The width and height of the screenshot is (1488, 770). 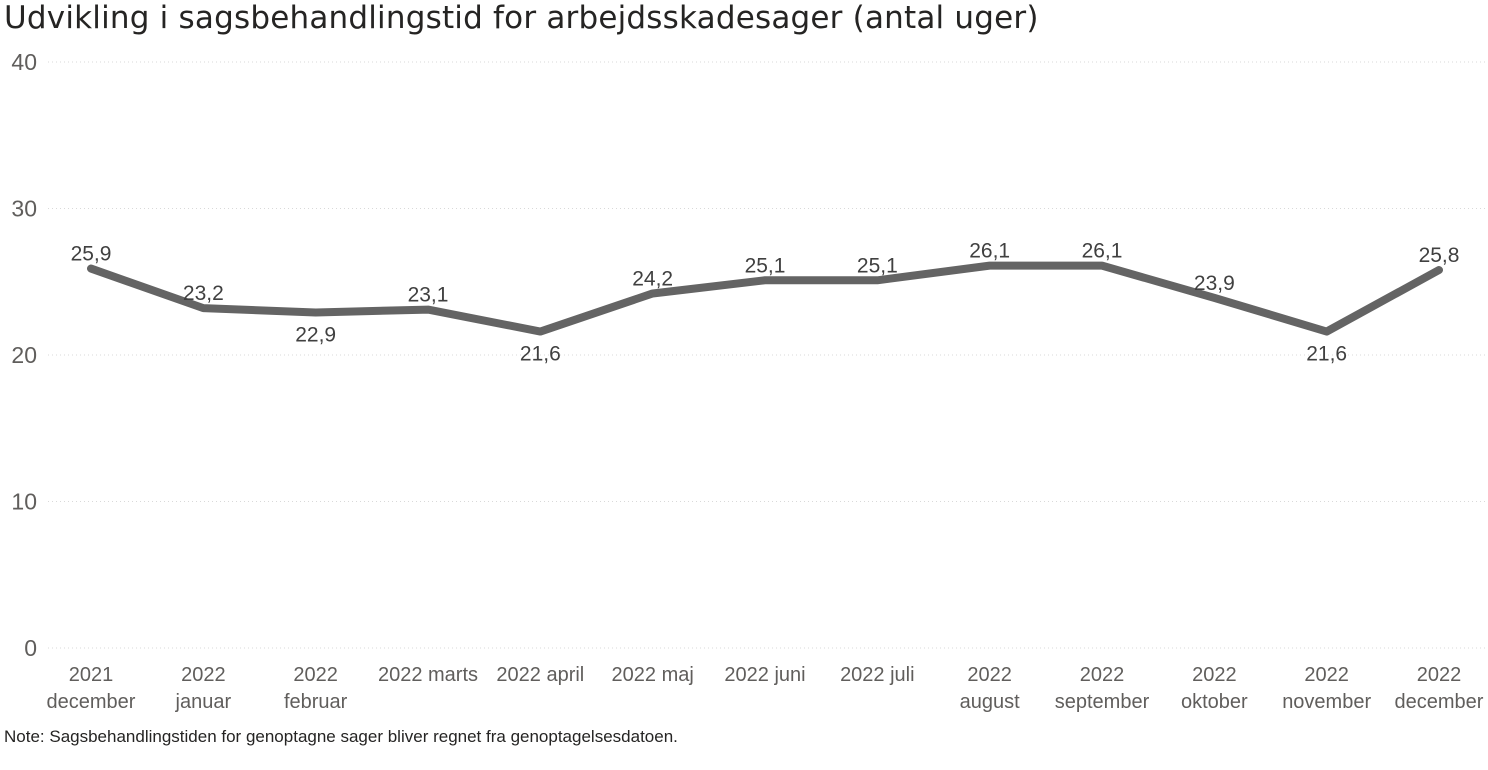 What do you see at coordinates (91, 254) in the screenshot?
I see `data-label: 25,9` at bounding box center [91, 254].